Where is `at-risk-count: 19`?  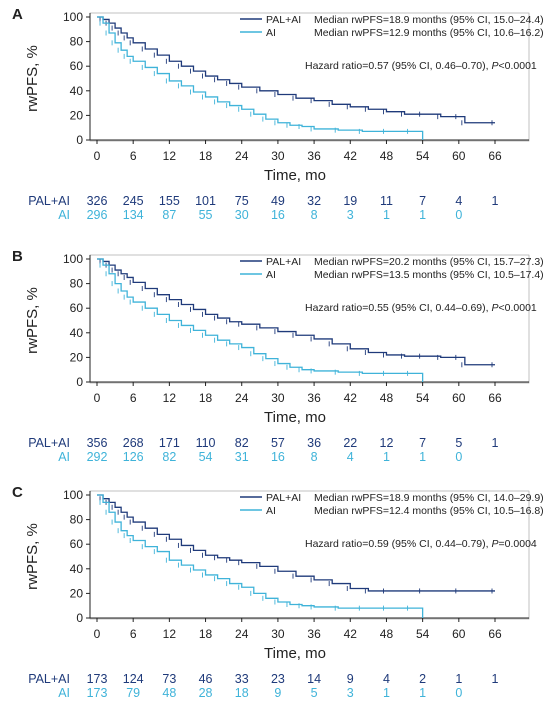
at-risk-count: 19 is located at coordinates (350, 201).